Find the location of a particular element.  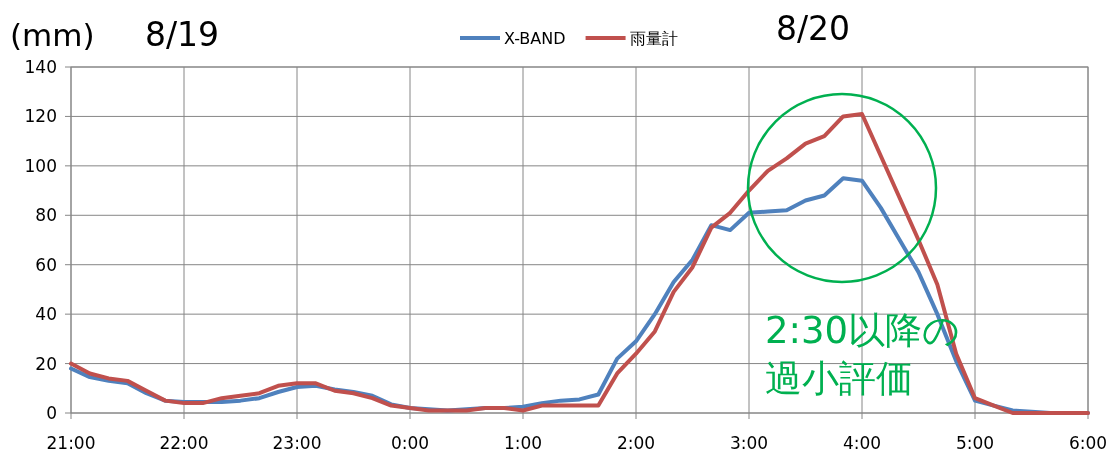

x-tick-label: 23:00 is located at coordinates (297, 443).